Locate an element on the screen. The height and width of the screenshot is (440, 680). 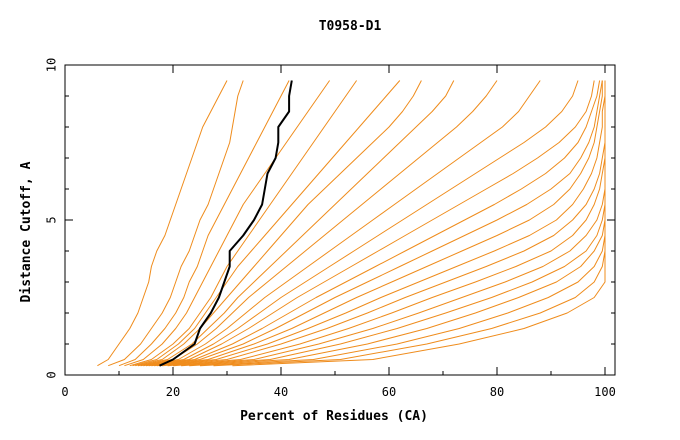
y-tick-label-5: 5 is located at coordinates (52, 219).